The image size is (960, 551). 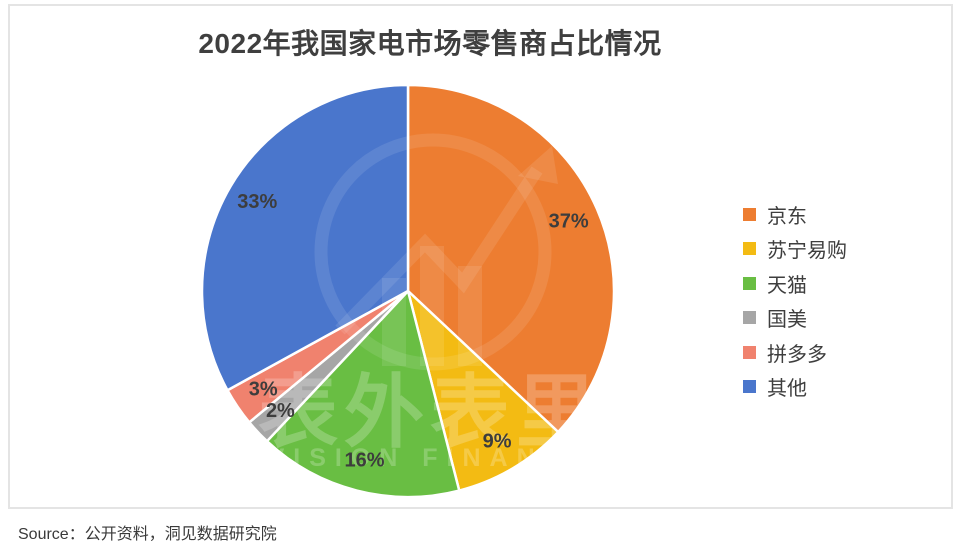 What do you see at coordinates (432, 458) in the screenshot?
I see `watermark-en-text: VISION FINANCE` at bounding box center [432, 458].